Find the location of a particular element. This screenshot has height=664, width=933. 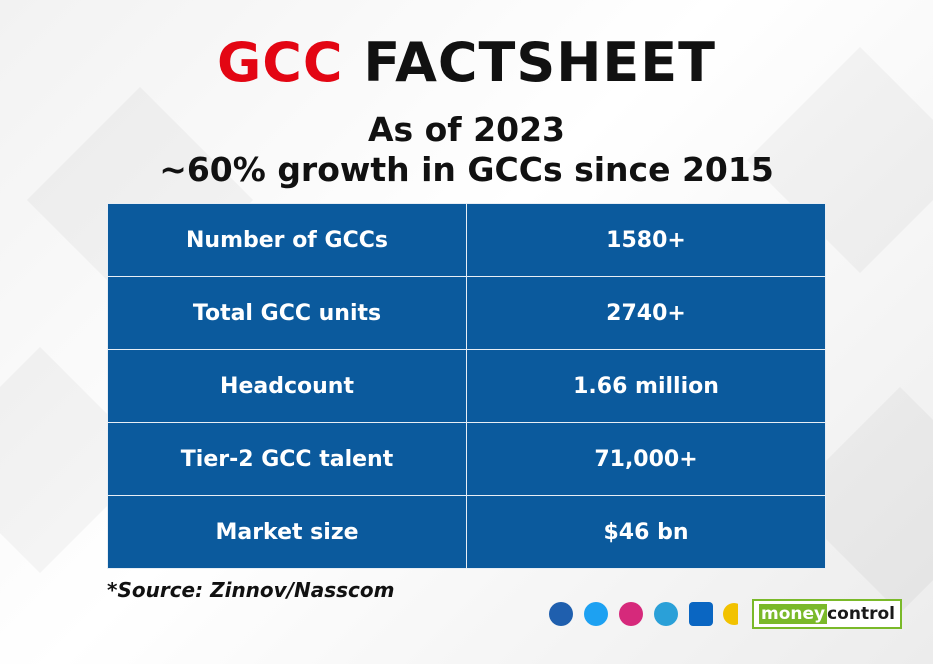

table-row: Tier-2 GCC talent 71,000+ is located at coordinates (466, 459).